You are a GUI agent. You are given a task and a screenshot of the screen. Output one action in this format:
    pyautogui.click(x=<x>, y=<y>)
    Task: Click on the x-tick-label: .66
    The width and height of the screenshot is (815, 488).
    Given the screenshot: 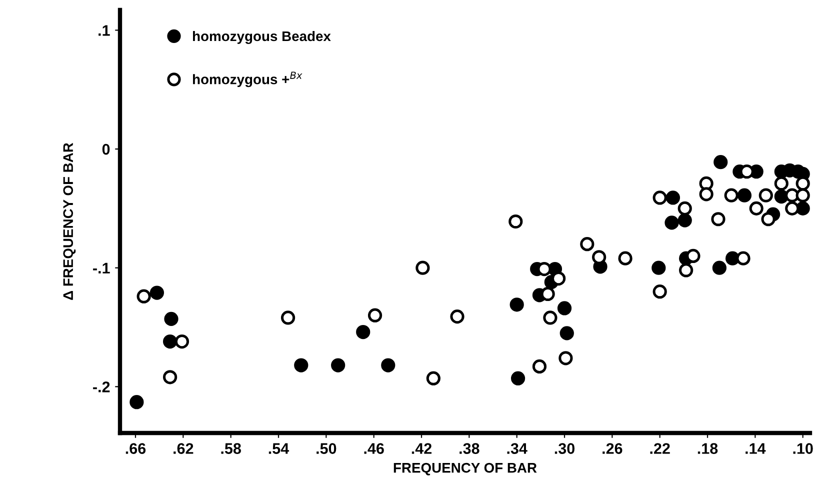 What is the action you would take?
    pyautogui.click(x=136, y=448)
    